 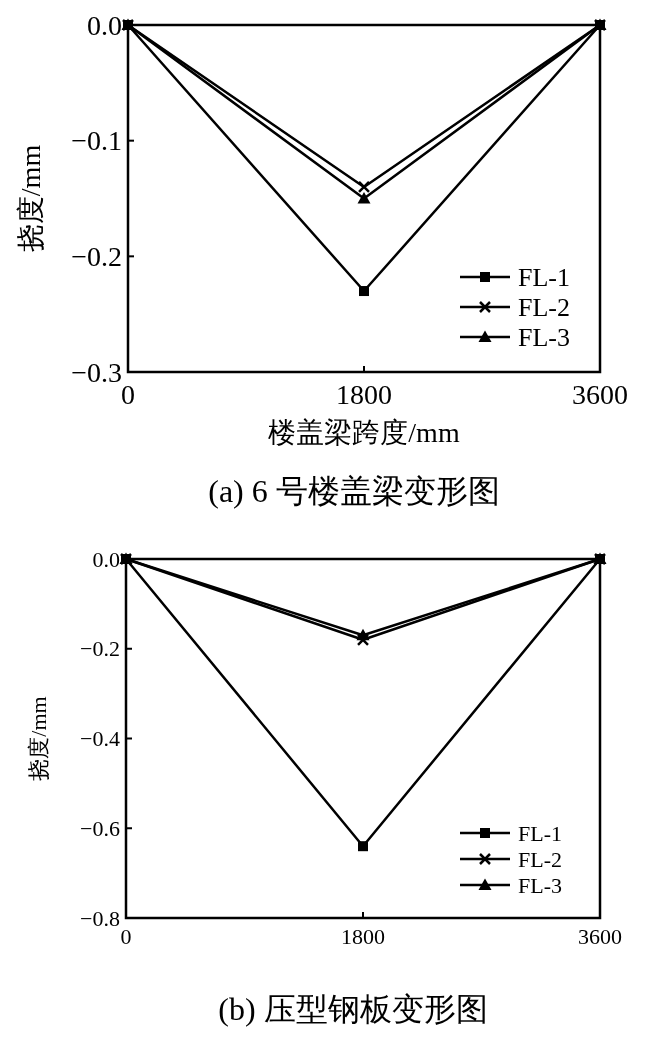 I want to click on text: (b) 压型钢板变形图, so click(x=353, y=1009).